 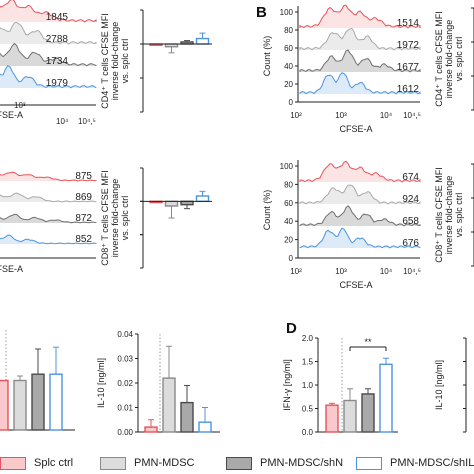 I want to click on B-top-hist-group: 1514 1972 1677 1612 0 20 40 60 80 100, so click(x=350, y=55).